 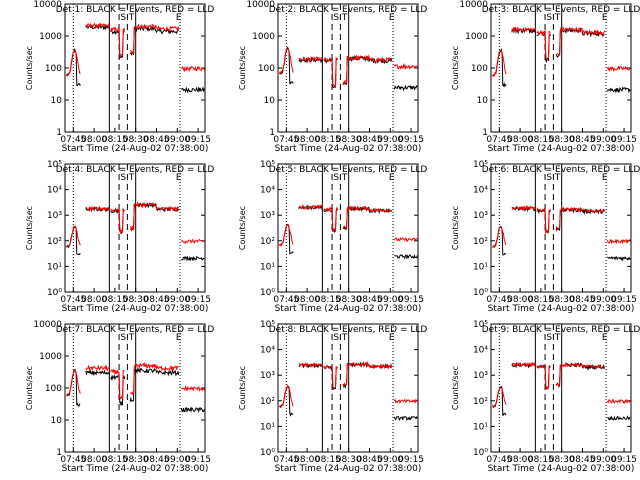 I want to click on y-tick-label: 10¹, so click(x=267, y=427).